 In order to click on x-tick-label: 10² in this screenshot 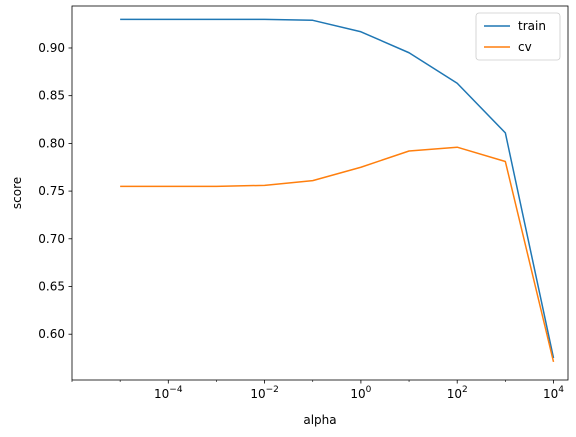, I will do `click(457, 393)`.